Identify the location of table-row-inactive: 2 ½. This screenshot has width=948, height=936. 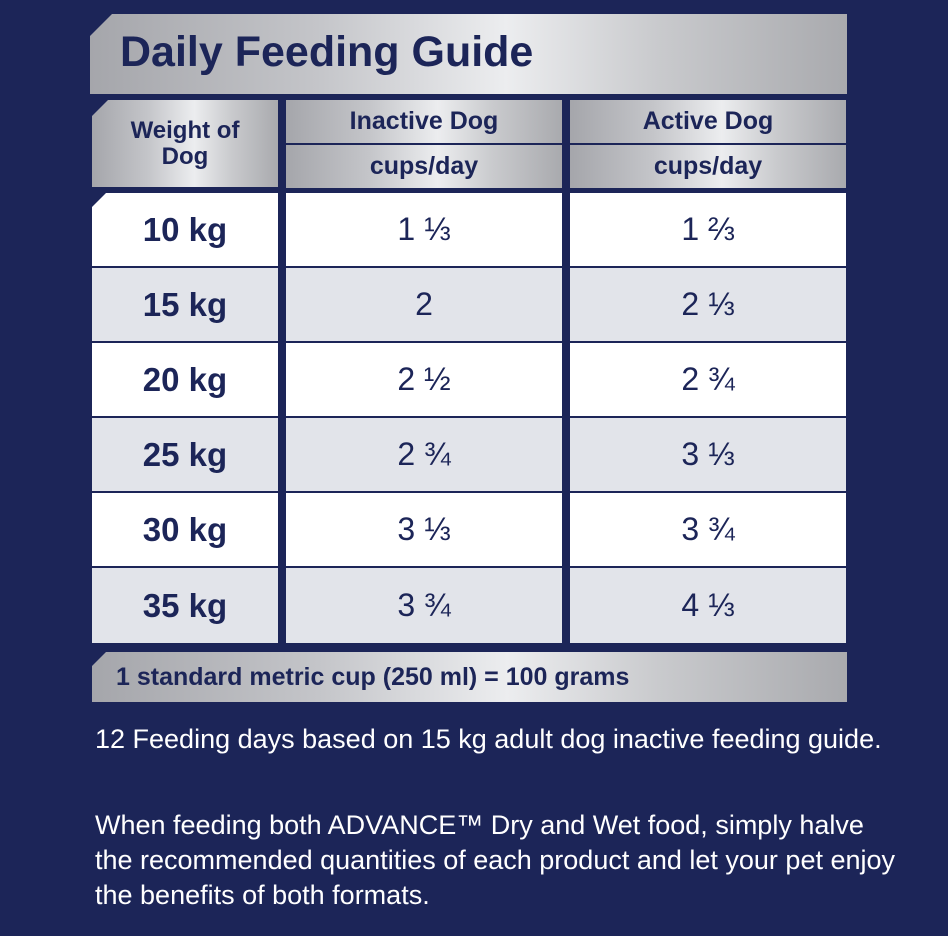
(424, 379).